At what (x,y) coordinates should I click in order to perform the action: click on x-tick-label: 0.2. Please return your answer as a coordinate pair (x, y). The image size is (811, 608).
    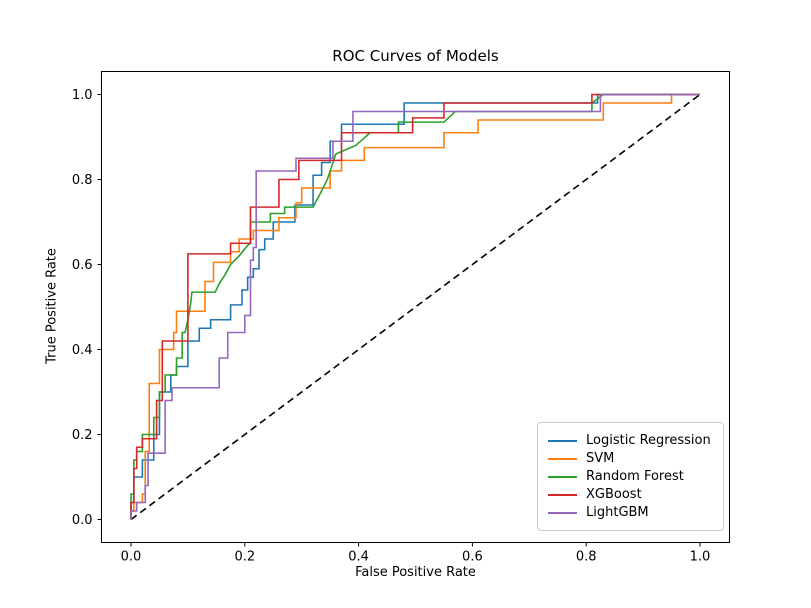
    Looking at the image, I should click on (244, 557).